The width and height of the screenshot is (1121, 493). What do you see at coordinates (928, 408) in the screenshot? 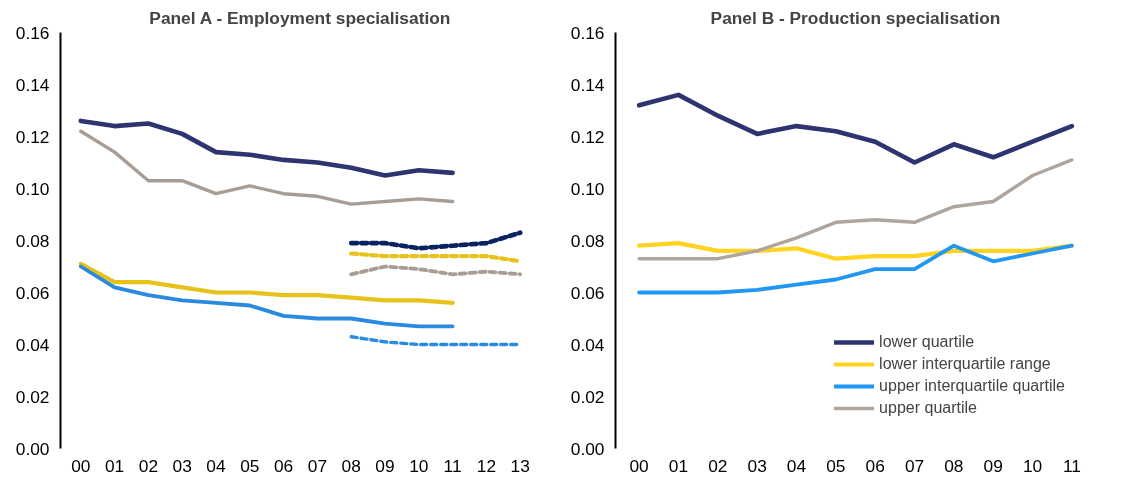
I see `legend-label: upper quartile` at bounding box center [928, 408].